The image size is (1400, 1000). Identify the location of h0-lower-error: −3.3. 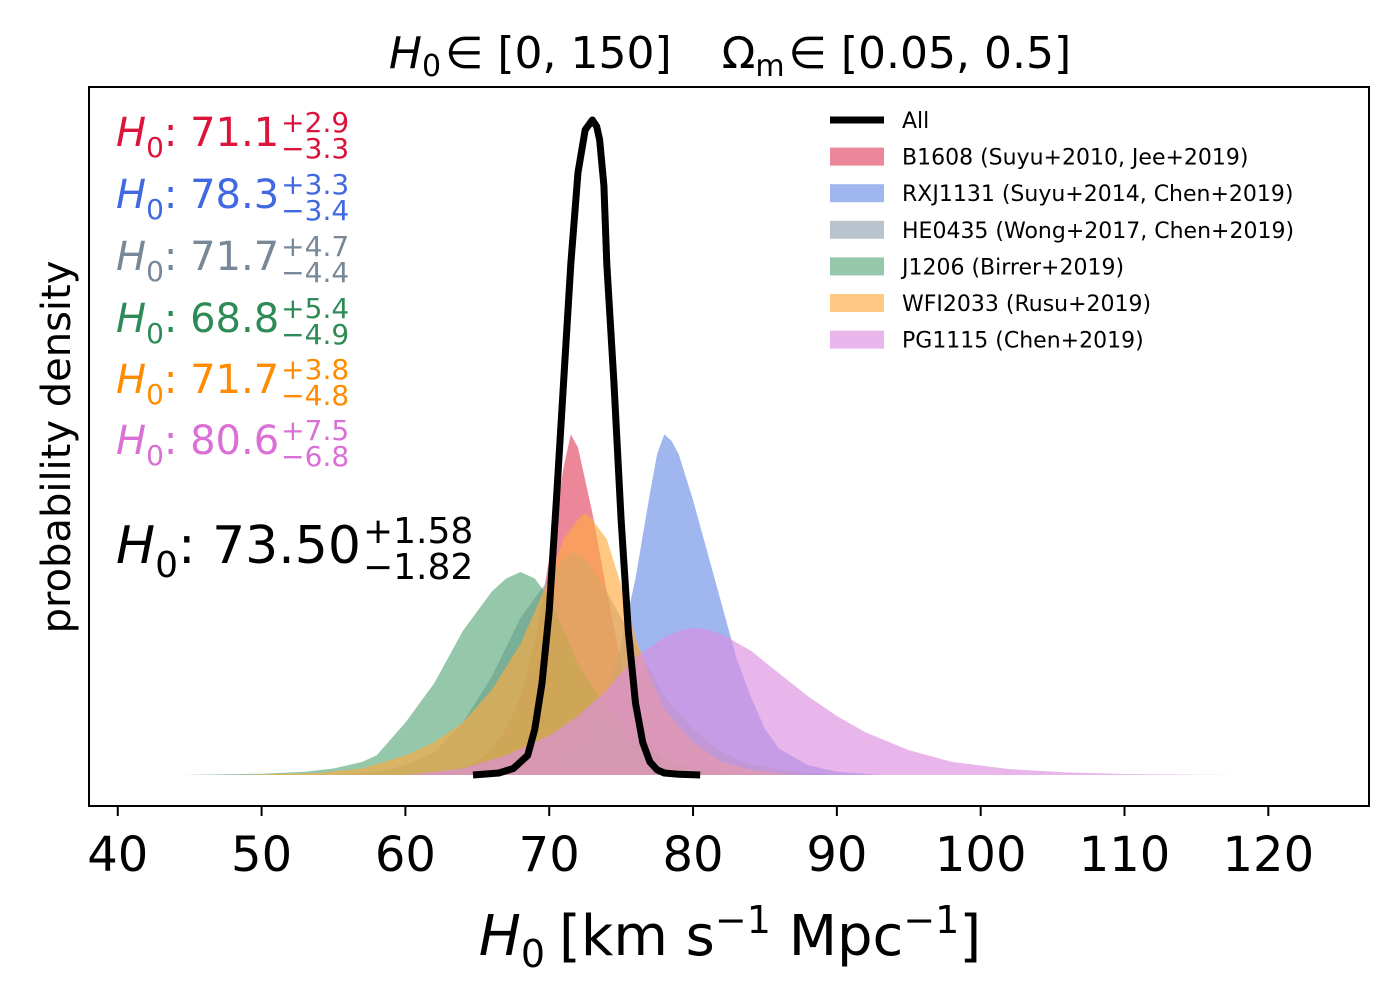
(315, 148).